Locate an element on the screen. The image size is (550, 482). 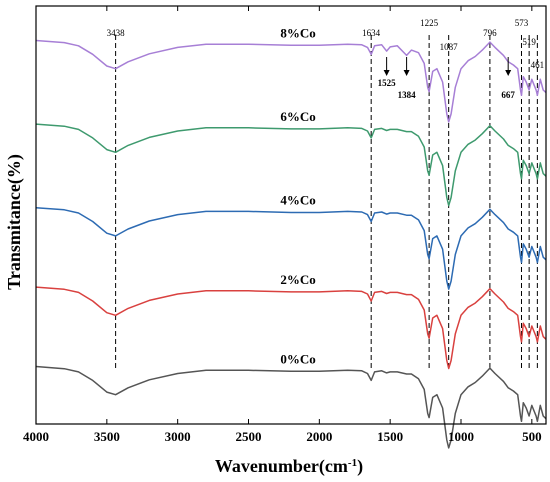
x-tick-label: 1500 is located at coordinates (390, 436).